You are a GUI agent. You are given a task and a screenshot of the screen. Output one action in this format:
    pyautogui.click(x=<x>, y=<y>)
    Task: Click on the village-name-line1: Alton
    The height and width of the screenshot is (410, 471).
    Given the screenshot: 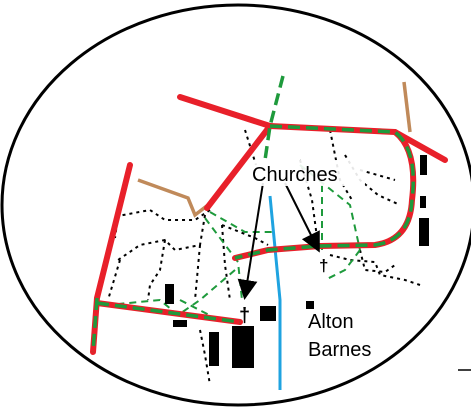 What is the action you would take?
    pyautogui.click(x=331, y=322)
    